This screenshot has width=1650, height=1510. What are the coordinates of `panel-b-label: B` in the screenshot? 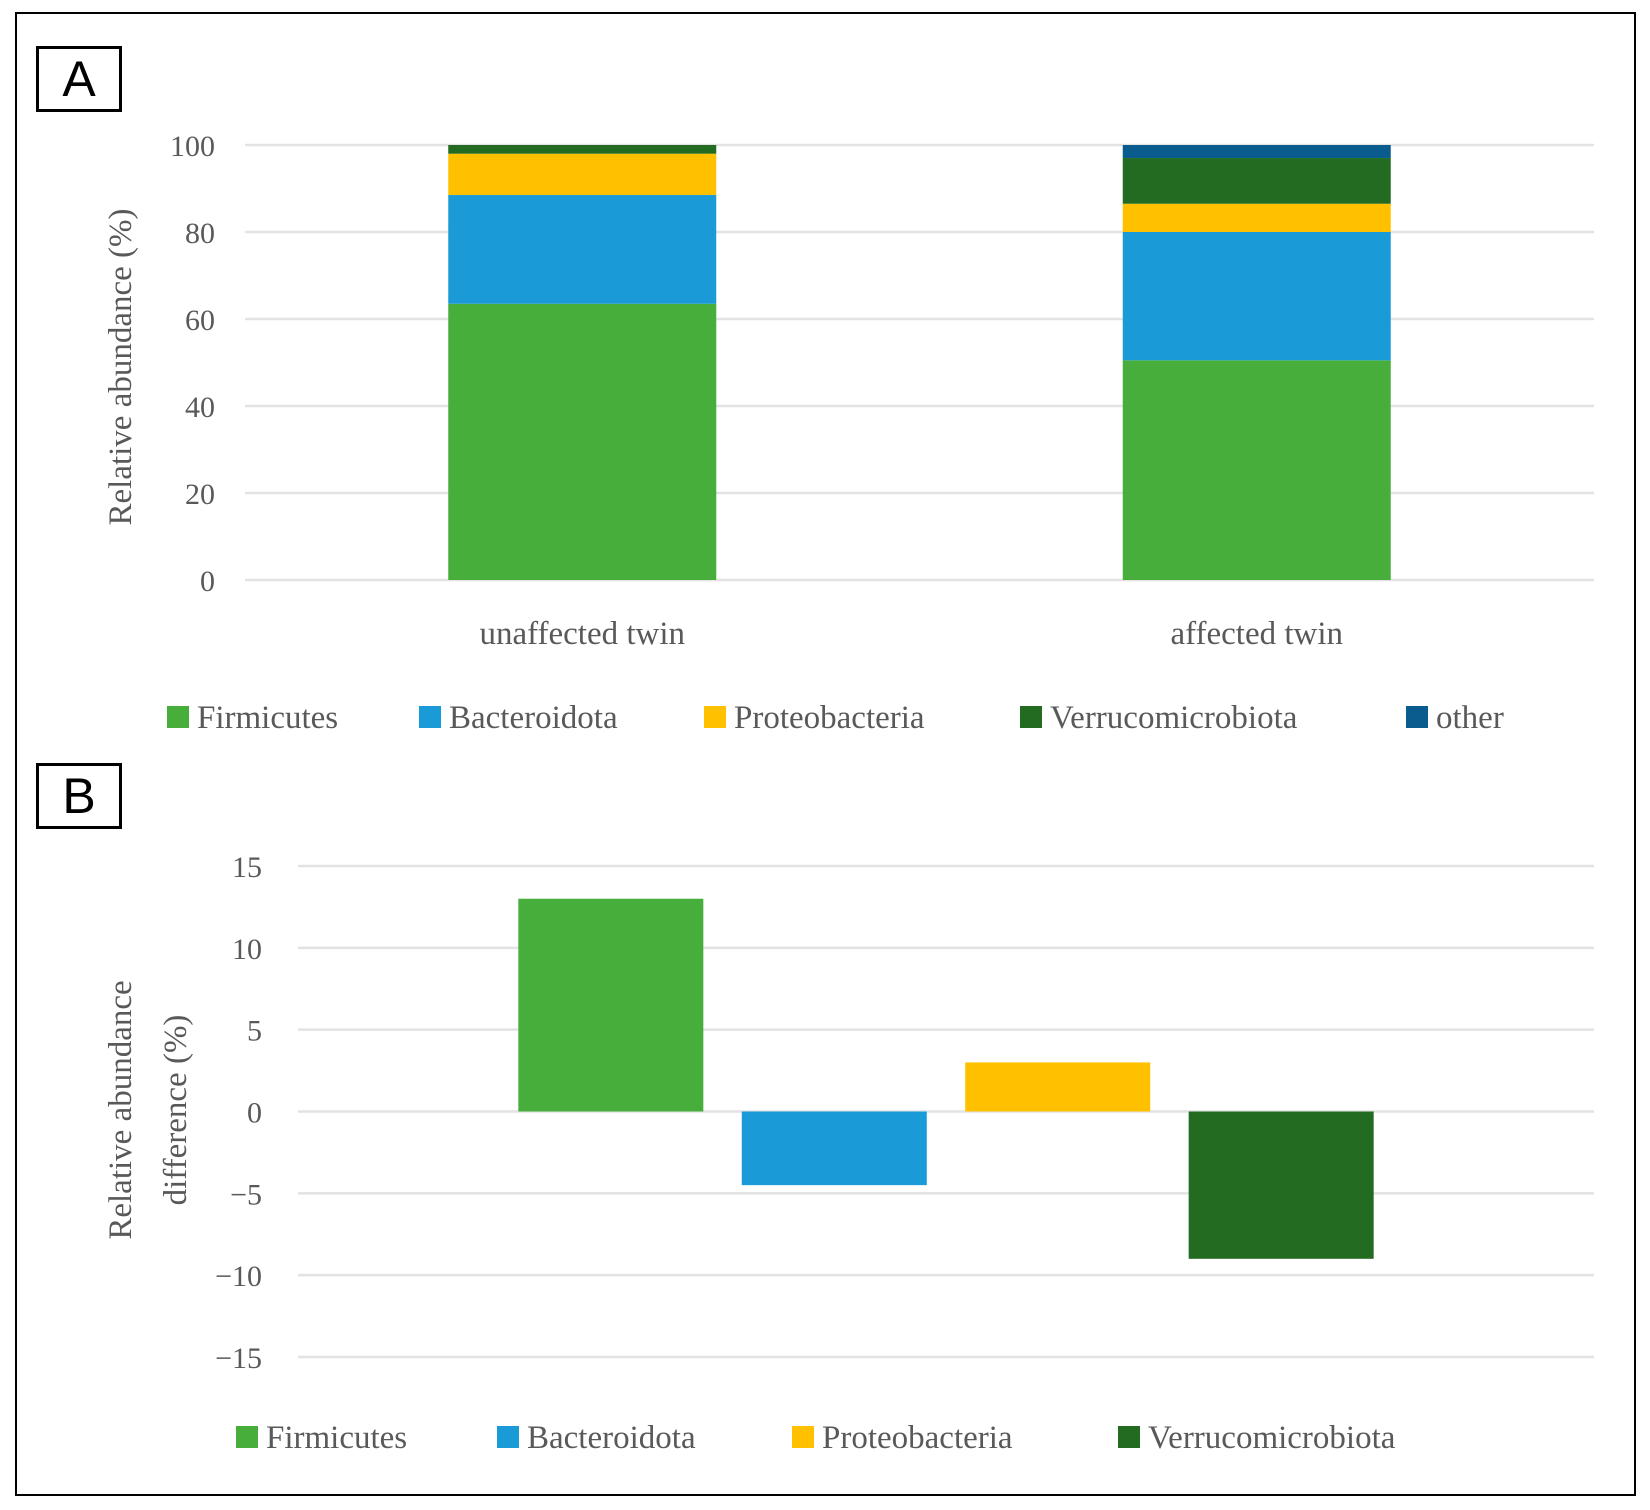 It's located at (79, 796).